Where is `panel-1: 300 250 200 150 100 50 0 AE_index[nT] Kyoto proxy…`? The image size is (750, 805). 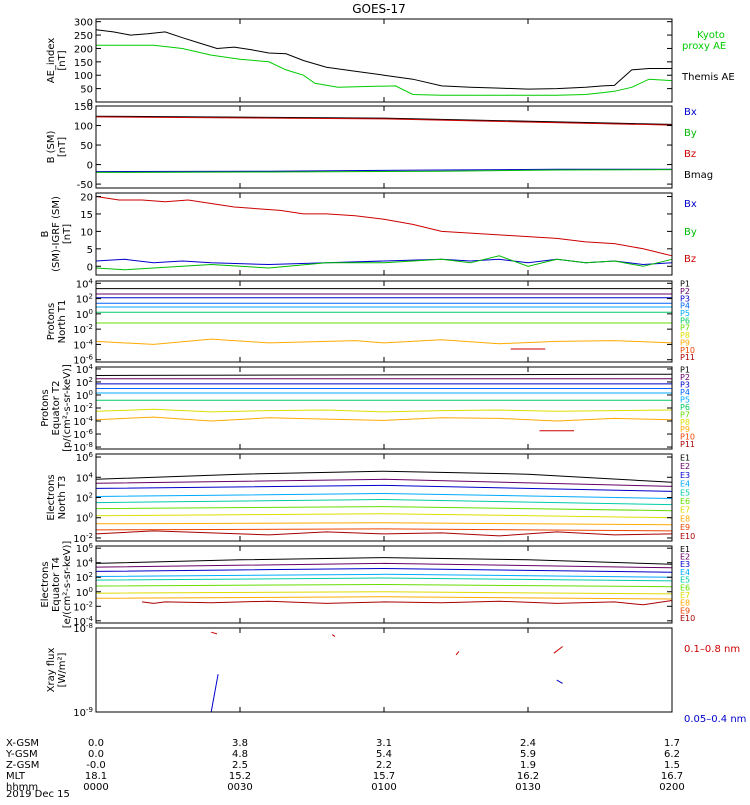 panel-1: 300 250 200 150 100 50 0 AE_index[nT] Kyoto proxy… is located at coordinates (390, 63).